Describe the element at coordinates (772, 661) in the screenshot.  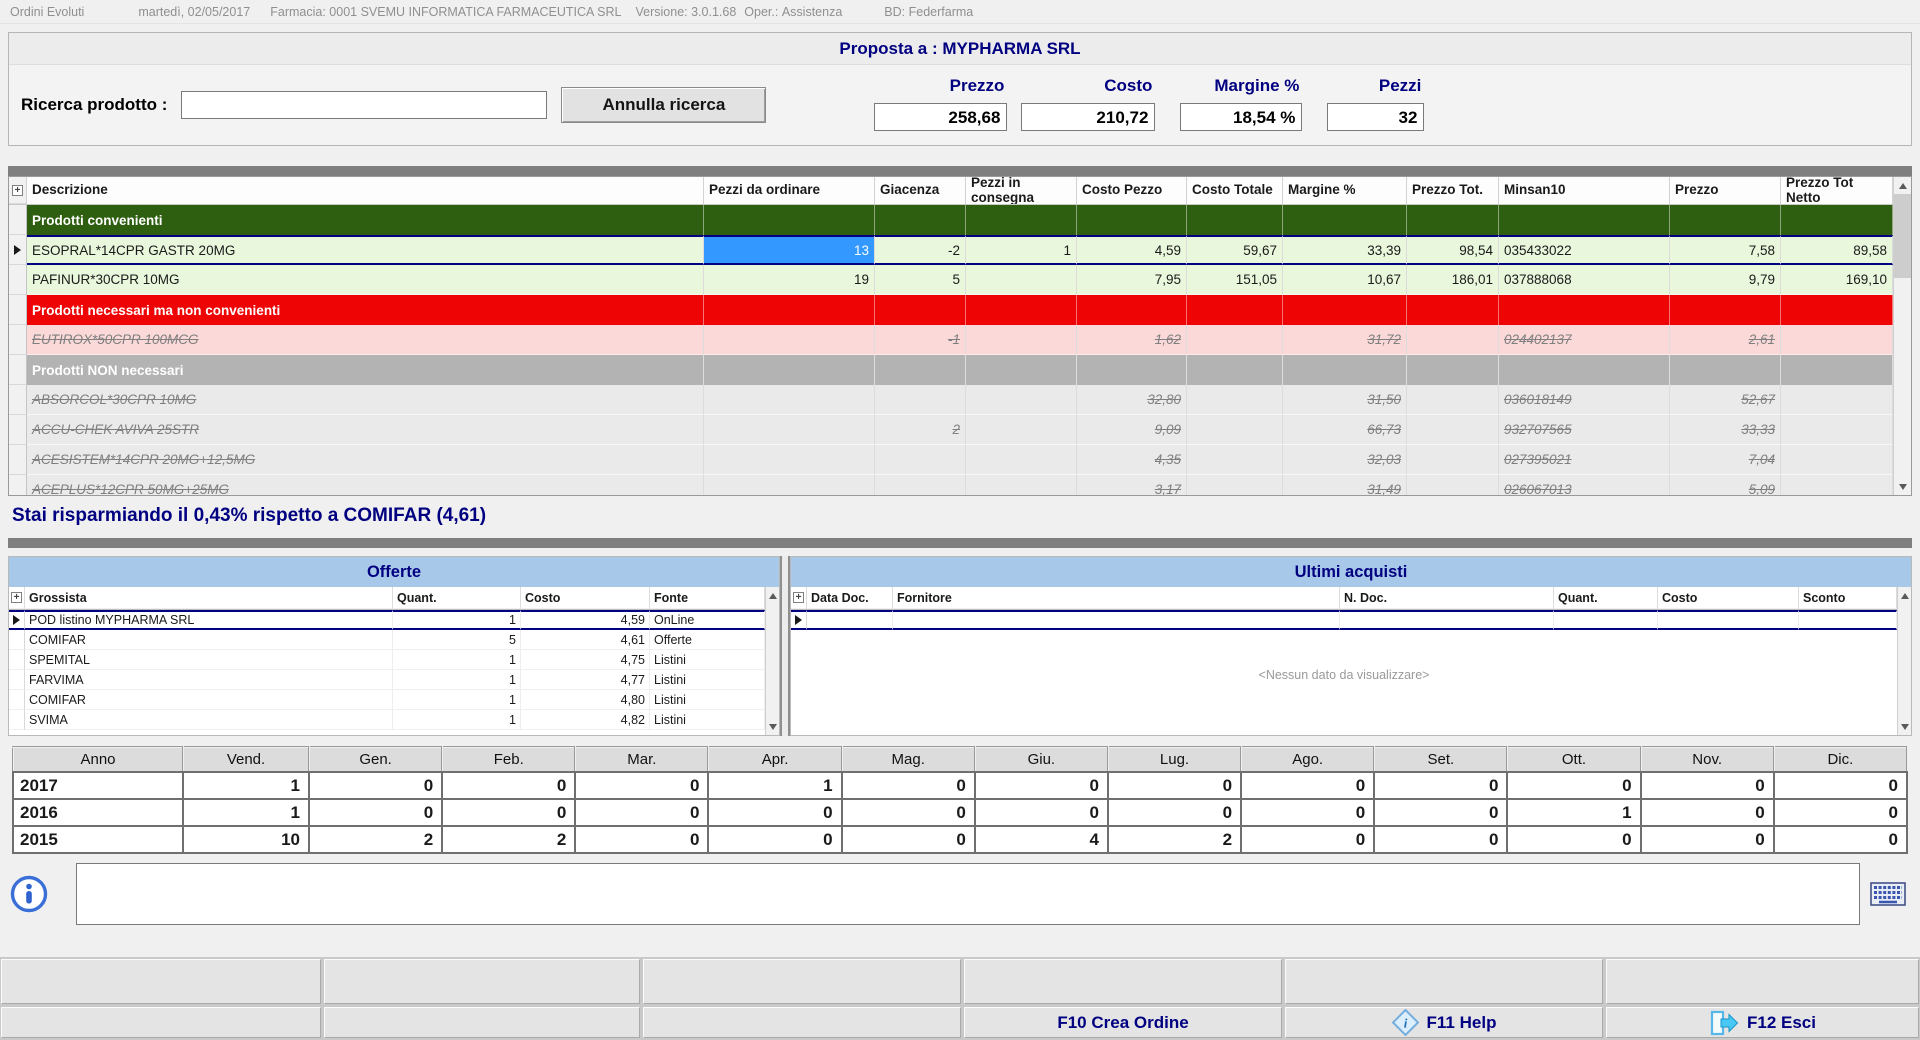
I see `offers-scrollbar` at that location.